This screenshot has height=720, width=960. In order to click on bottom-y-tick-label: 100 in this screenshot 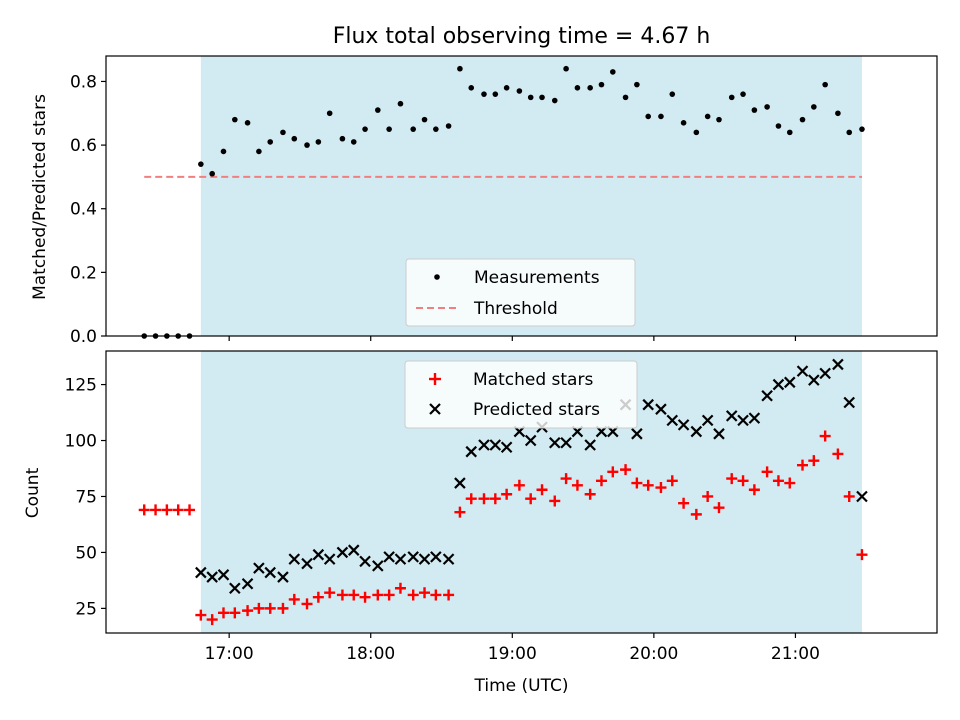, I will do `click(81, 442)`.